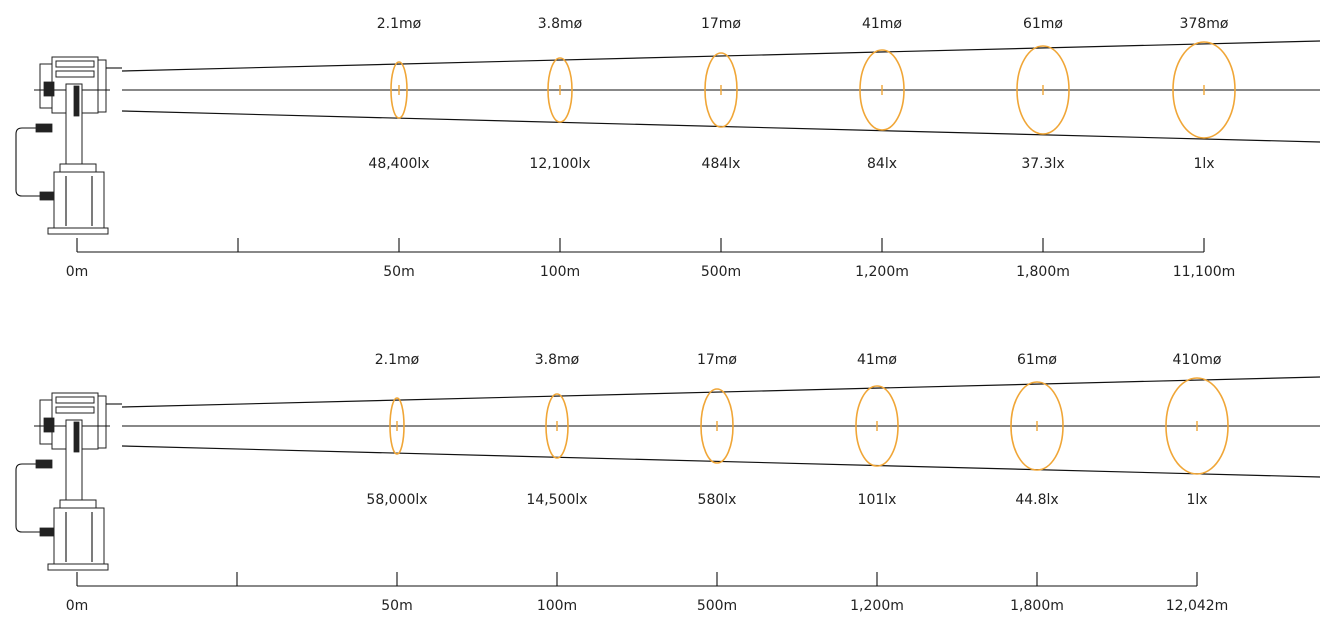  Describe the element at coordinates (556, 500) in the screenshot. I see `illuminance-label: 14,500lx` at that location.